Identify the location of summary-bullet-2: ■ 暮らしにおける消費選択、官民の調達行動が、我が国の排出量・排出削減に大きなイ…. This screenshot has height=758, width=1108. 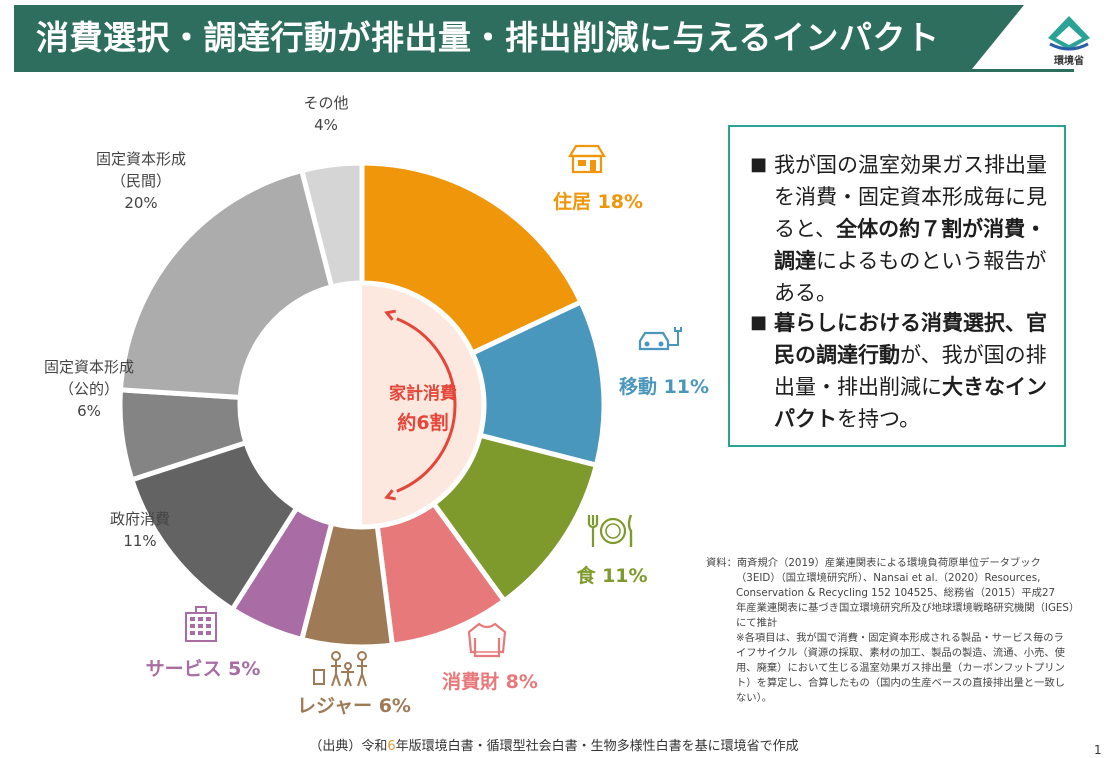
(905, 371).